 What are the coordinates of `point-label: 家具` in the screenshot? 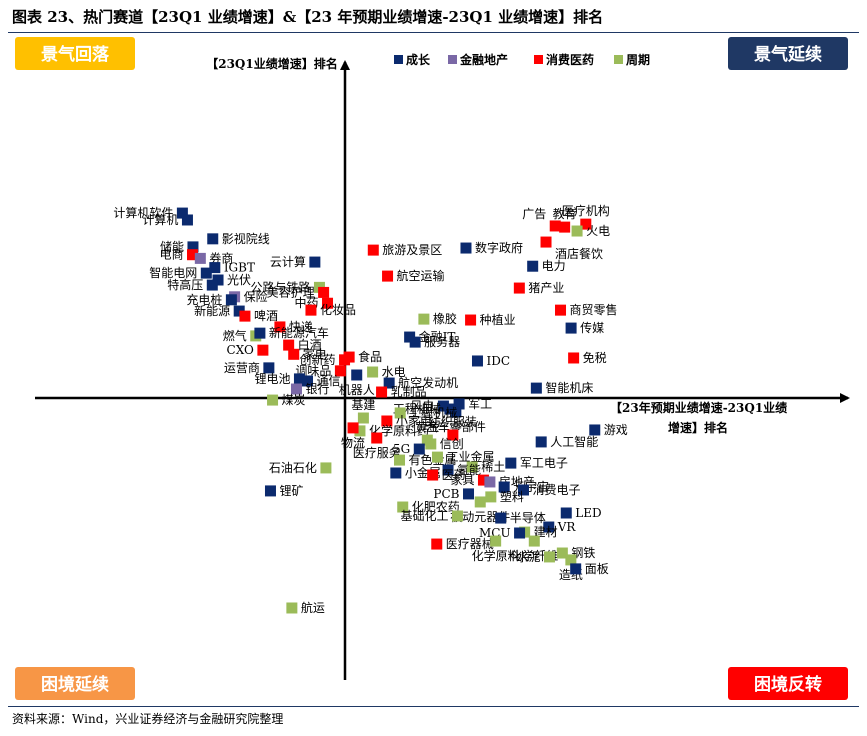 It's located at (462, 479).